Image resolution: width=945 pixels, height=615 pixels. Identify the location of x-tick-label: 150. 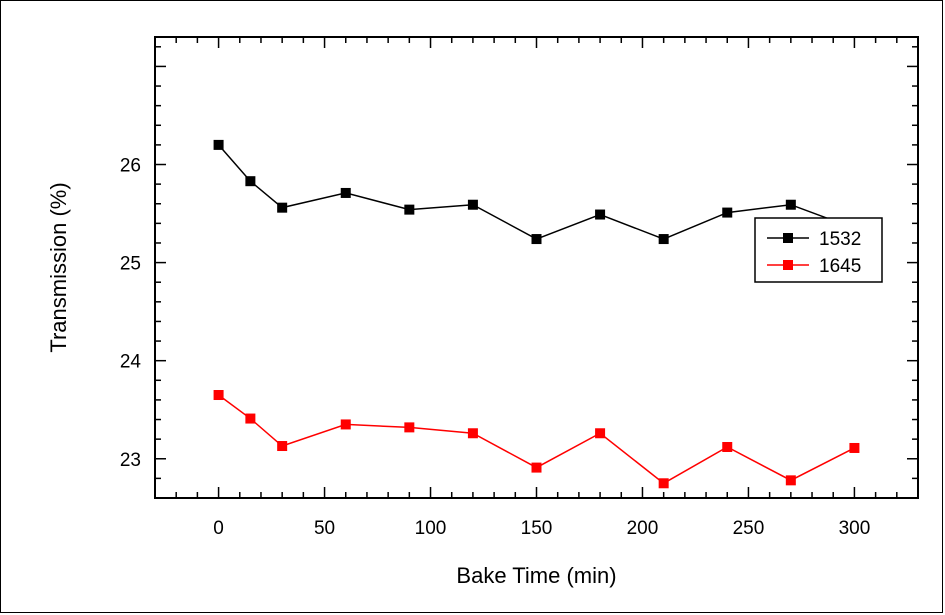
(537, 528).